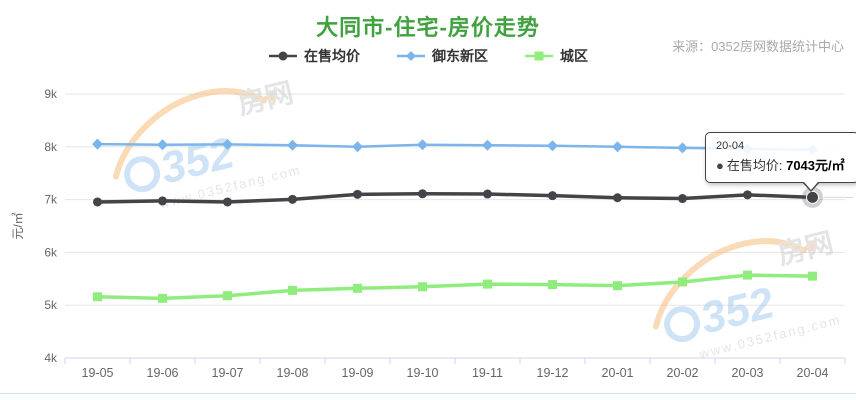 This screenshot has width=856, height=400. I want to click on x-axis-tick-label: 20-03, so click(748, 373).